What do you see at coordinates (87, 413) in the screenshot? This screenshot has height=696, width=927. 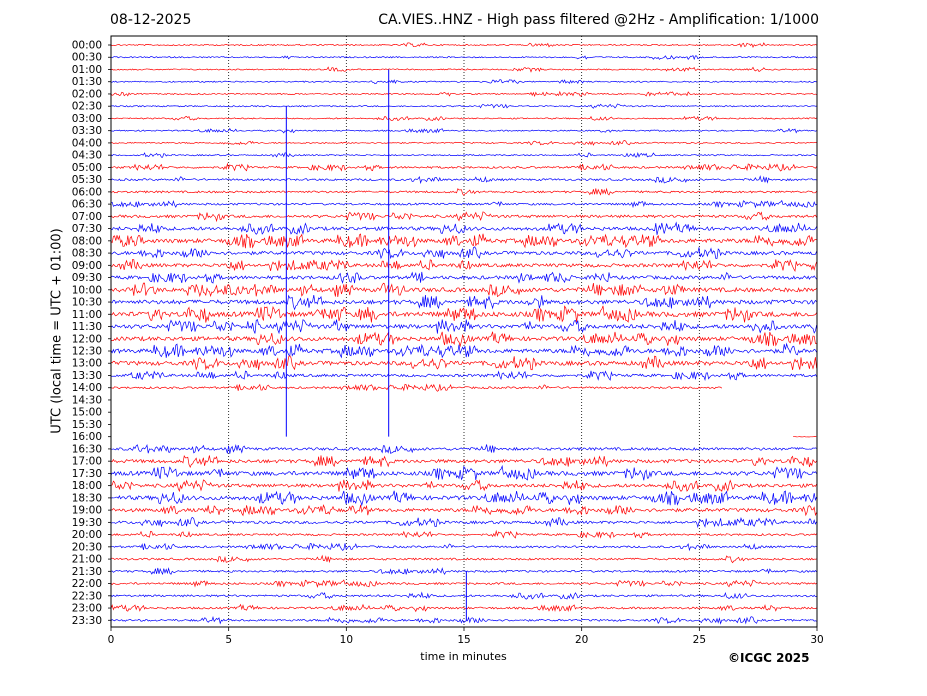 I see `y-tick-label: 15:00` at bounding box center [87, 413].